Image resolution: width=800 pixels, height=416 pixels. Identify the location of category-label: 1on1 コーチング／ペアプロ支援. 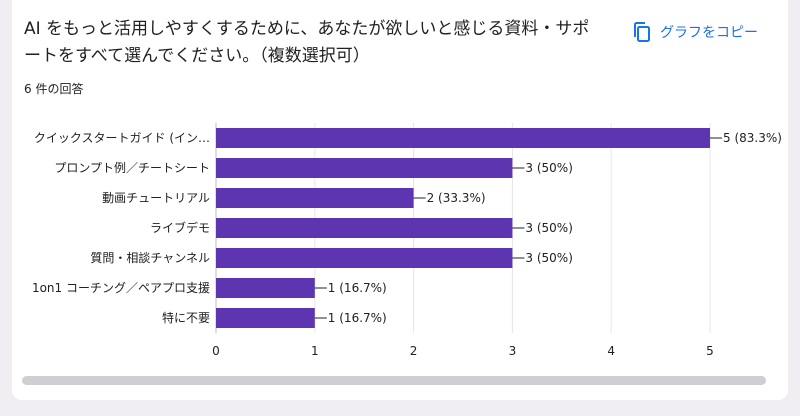
(121, 288).